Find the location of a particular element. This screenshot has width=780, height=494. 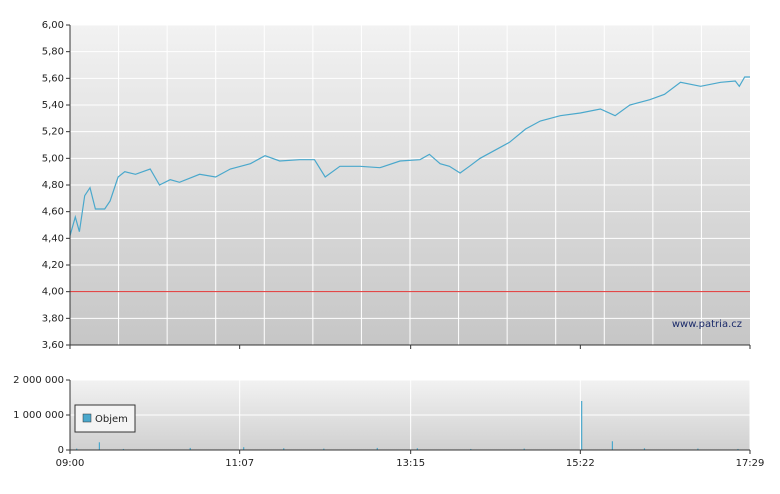

y-tick-label: 5,80 is located at coordinates (53, 52).